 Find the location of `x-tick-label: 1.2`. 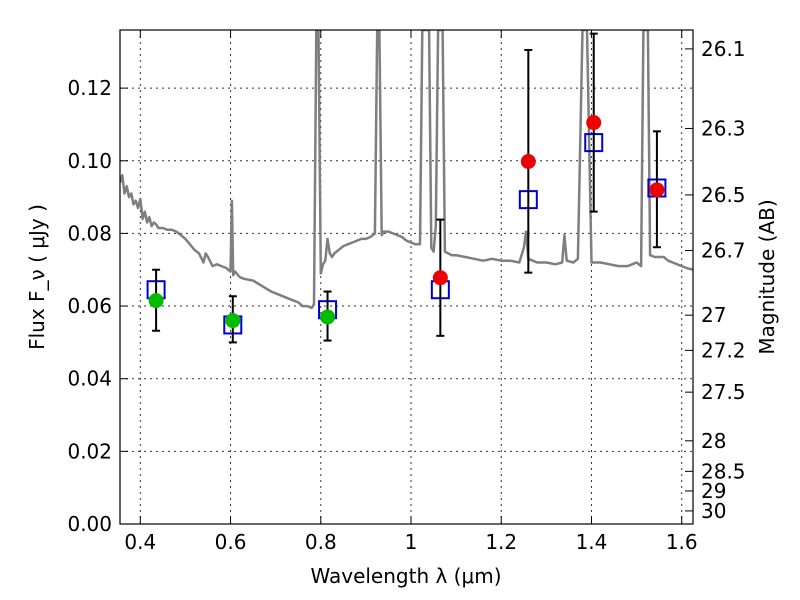

x-tick-label: 1.2 is located at coordinates (501, 542).